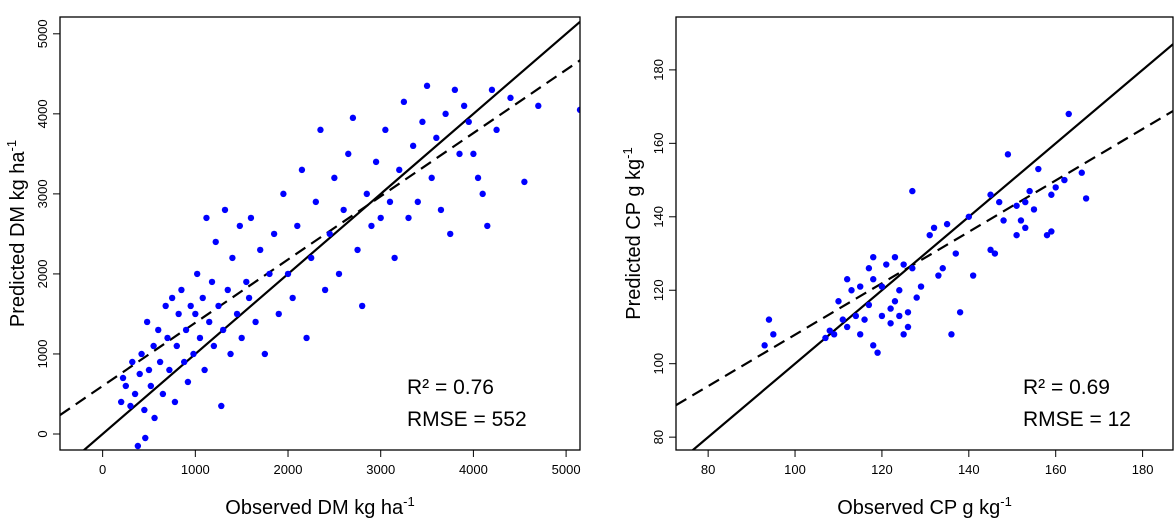 This screenshot has width=1174, height=524. What do you see at coordinates (467, 419) in the screenshot?
I see `annotation: RMSE = 552` at bounding box center [467, 419].